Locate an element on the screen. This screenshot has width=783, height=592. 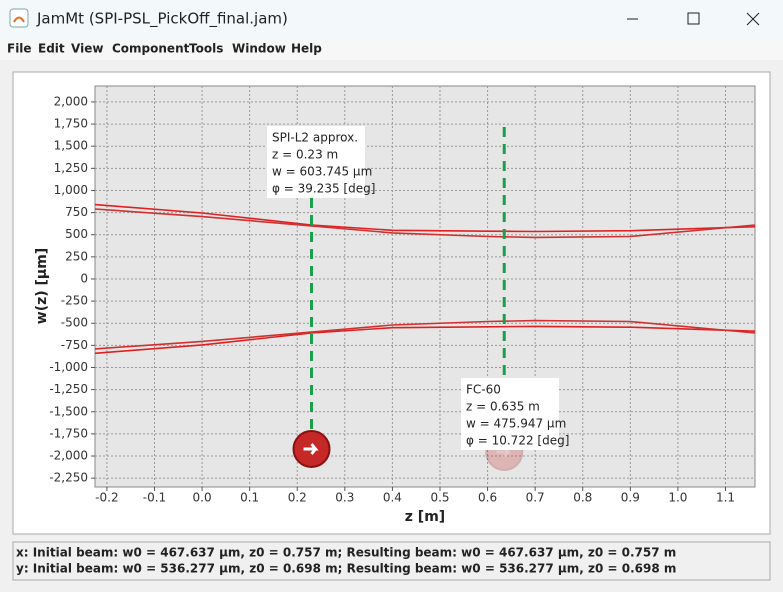
x-tick-label: 0.1 is located at coordinates (249, 498).